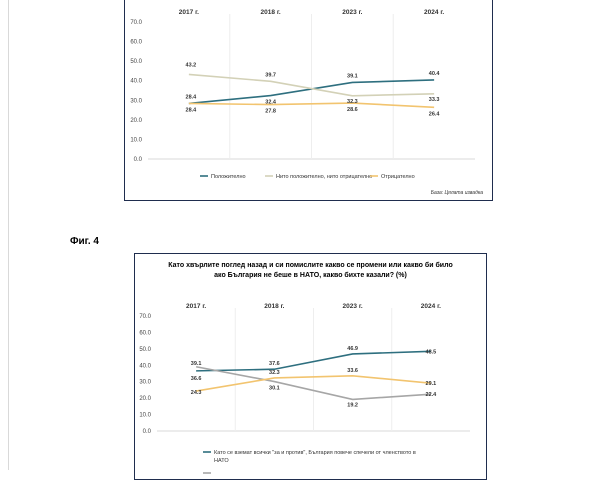 This screenshot has height=480, width=607. What do you see at coordinates (457, 193) in the screenshot?
I see `source-note: База: Цялата извадка` at bounding box center [457, 193].